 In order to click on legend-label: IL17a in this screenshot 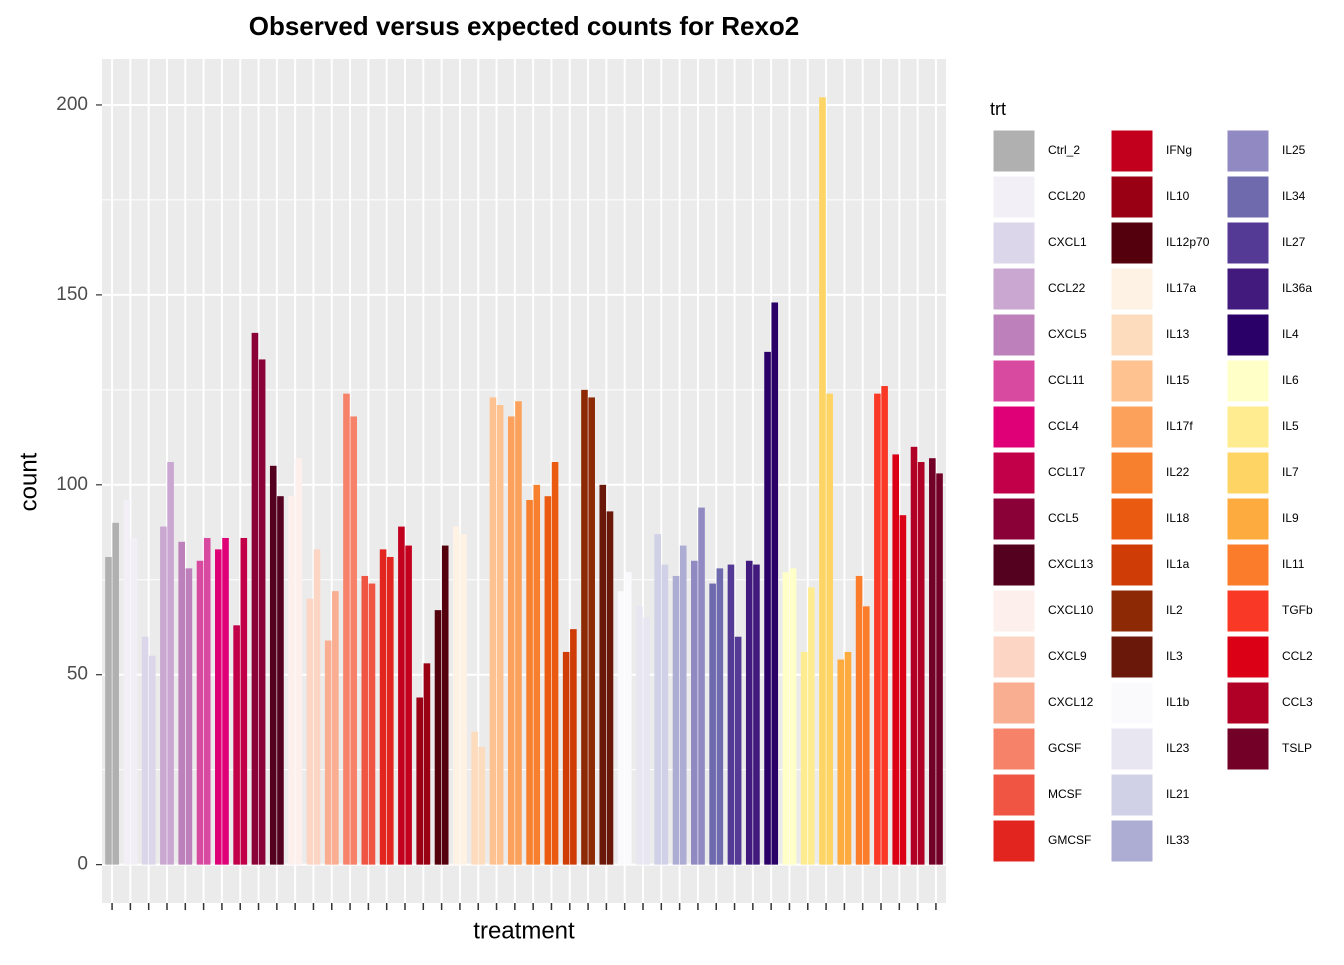, I will do `click(1181, 288)`.